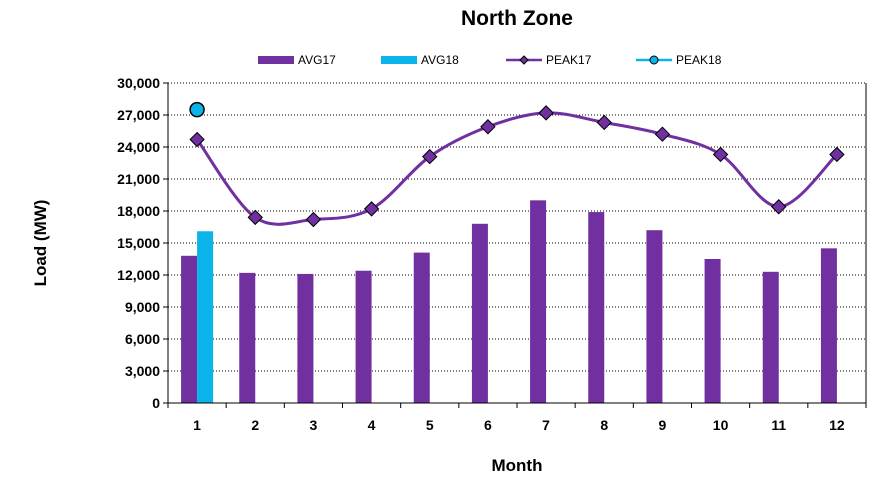 Image resolution: width=869 pixels, height=479 pixels. Describe the element at coordinates (519, 425) in the screenshot. I see `x-tick-labels: 1 2 3 4 5 6 7 8 9 10 11 12` at that location.